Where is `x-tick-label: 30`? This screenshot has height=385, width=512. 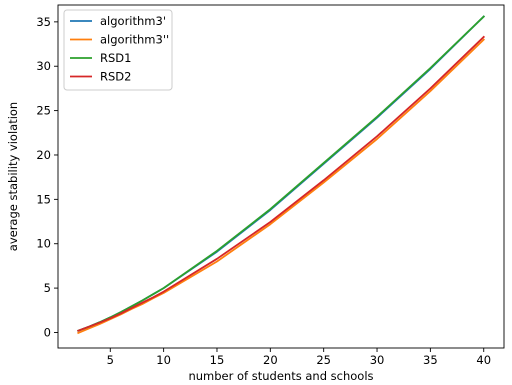
x-tick-label: 30 is located at coordinates (377, 360).